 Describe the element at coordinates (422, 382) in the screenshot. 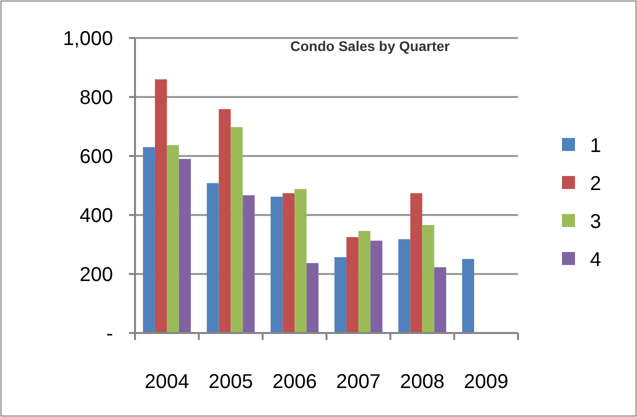

I see `x-tick-label: 2008` at that location.